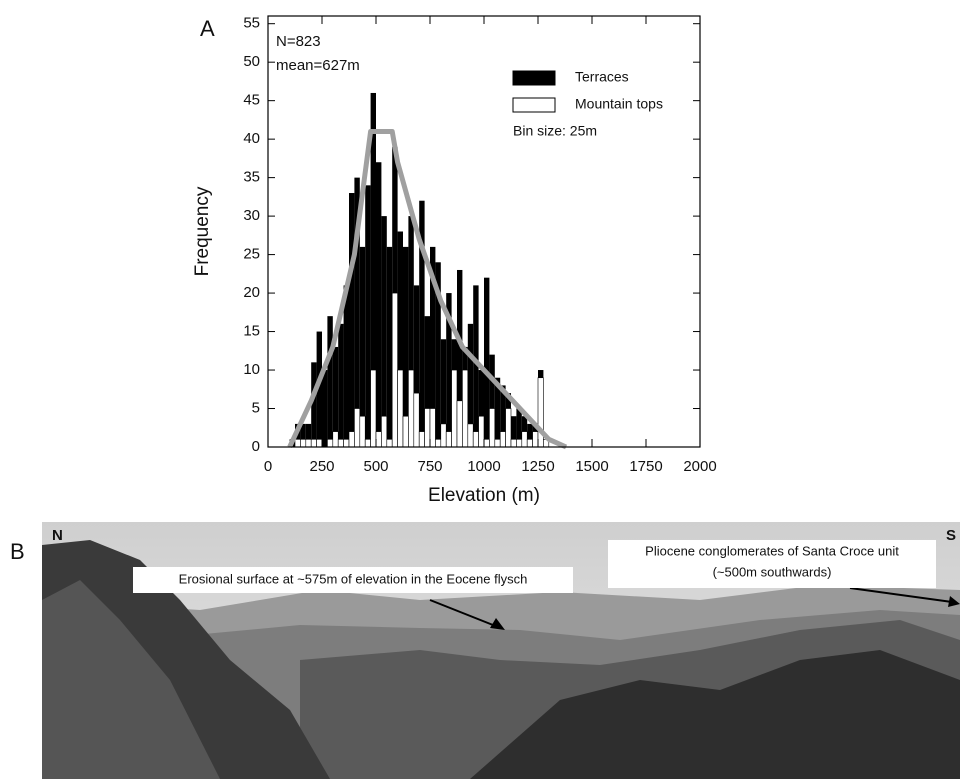 The image size is (960, 779). I want to click on fit-curve, so click(427, 289).